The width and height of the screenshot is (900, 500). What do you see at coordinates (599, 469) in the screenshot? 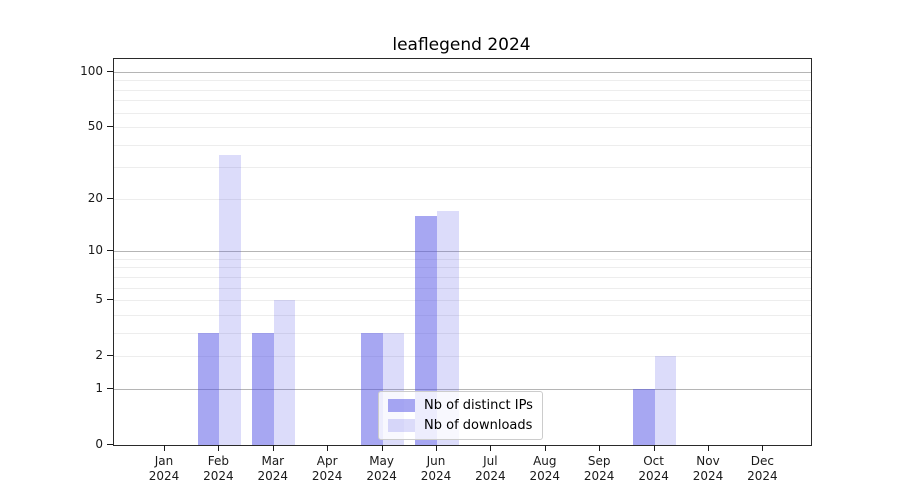
I see `x-tick-label: Sep 2024` at bounding box center [599, 469].